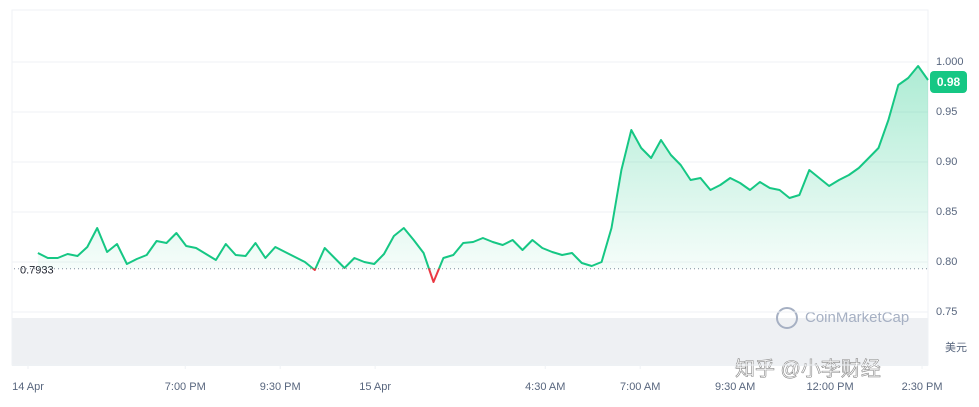  I want to click on y-tick-label: 0.85, so click(946, 212).